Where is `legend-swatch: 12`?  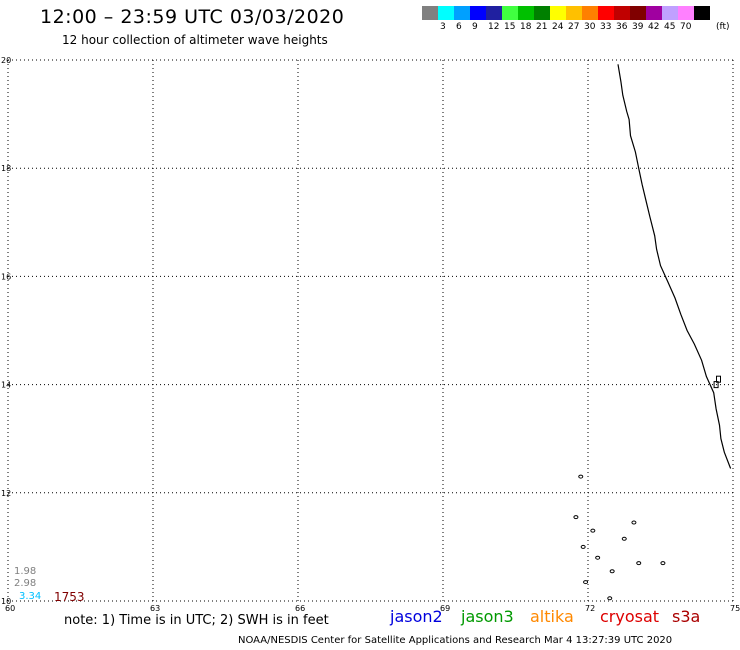
legend-swatch: 12 is located at coordinates (494, 19).